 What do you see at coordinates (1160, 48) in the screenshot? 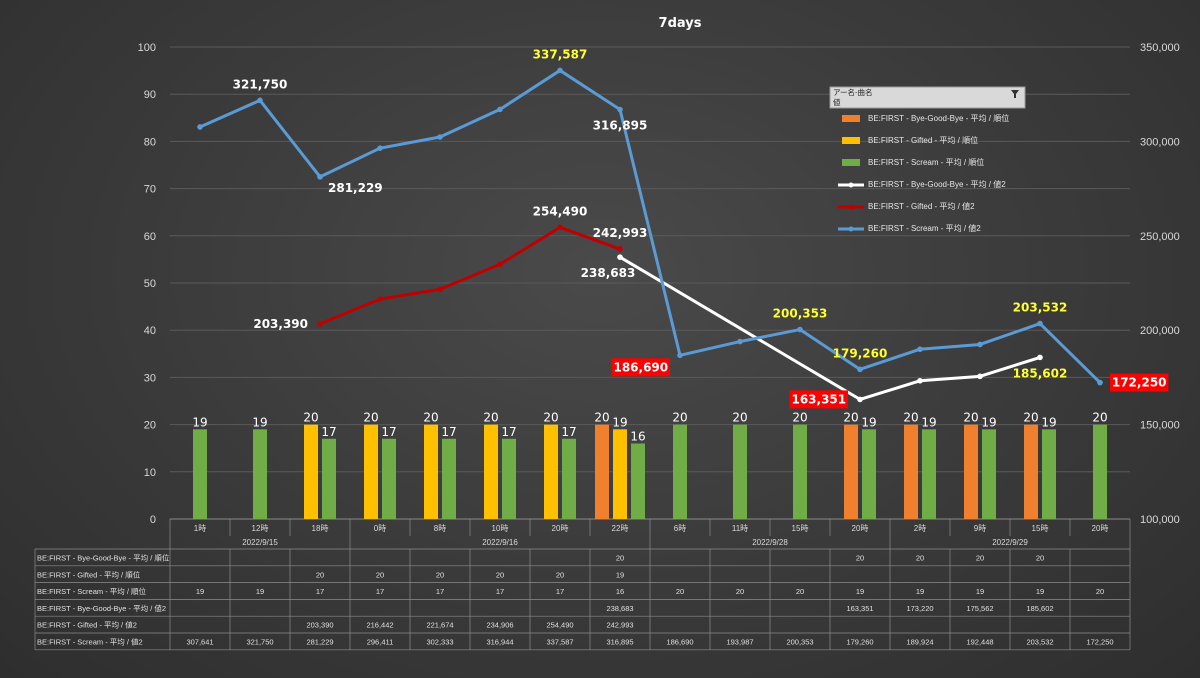
I see `right-tick-label: 350,000` at bounding box center [1160, 48].